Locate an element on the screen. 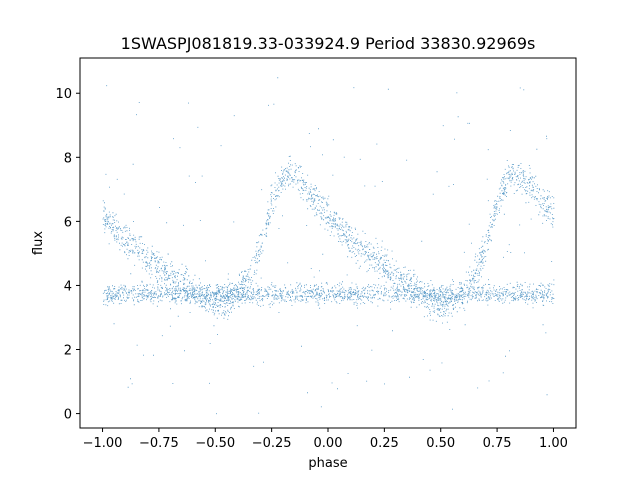  x-tick-label: −0.25 is located at coordinates (272, 443).